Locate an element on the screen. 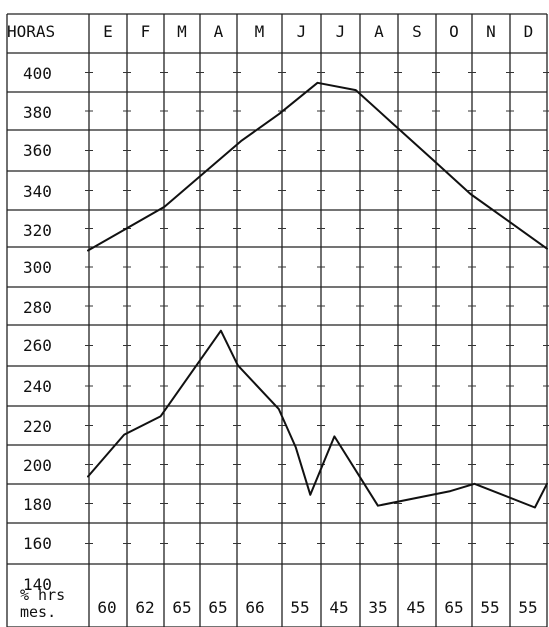 This screenshot has height=627, width=549. header-label: HORAS is located at coordinates (31, 31).